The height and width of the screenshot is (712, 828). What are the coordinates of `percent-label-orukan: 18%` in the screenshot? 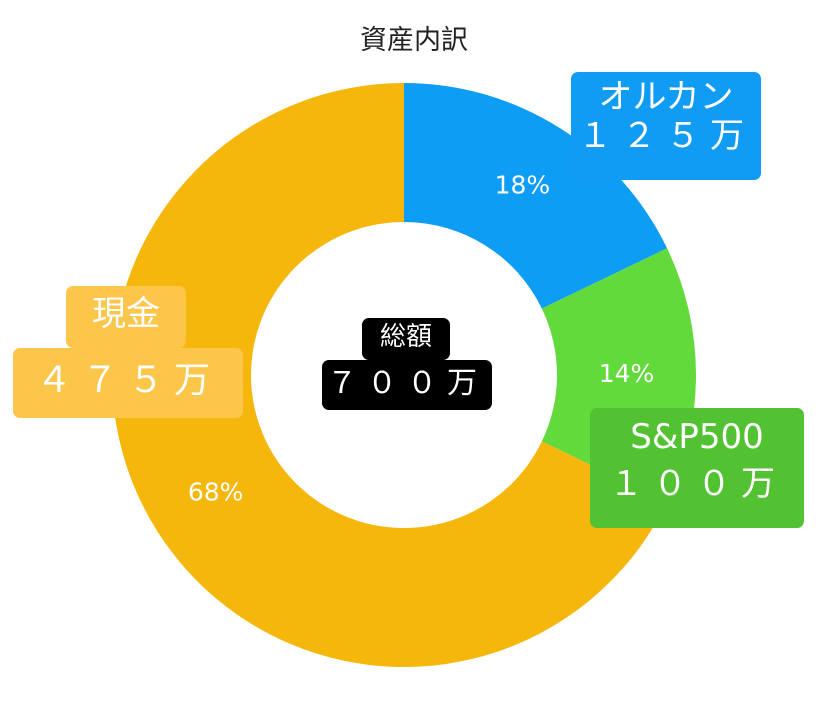 It's located at (523, 185).